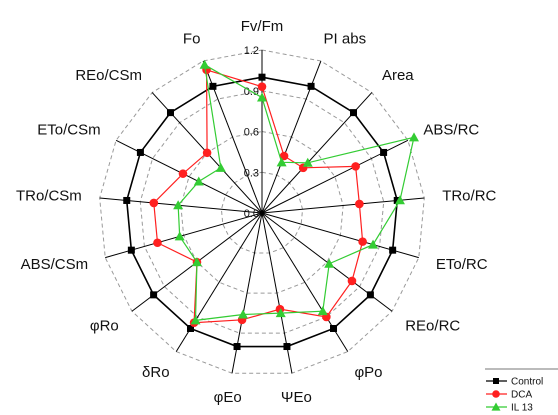 The image size is (558, 415). Describe the element at coordinates (55, 264) in the screenshot. I see `axis-label: ABS/CSm` at that location.